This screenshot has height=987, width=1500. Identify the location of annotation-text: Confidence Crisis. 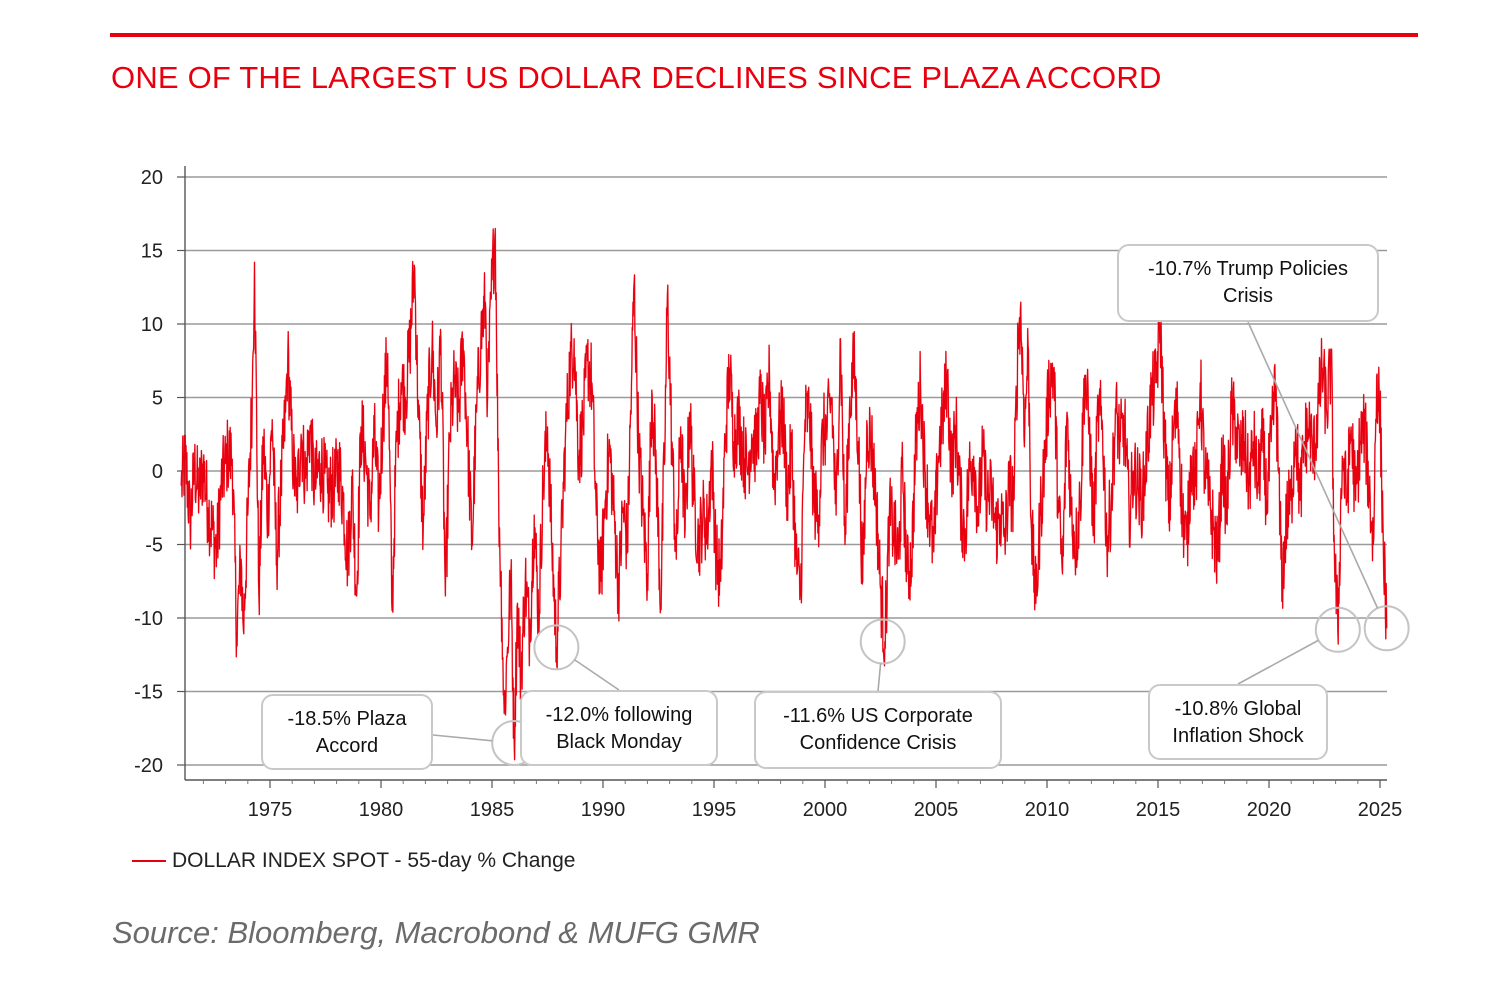
(878, 743).